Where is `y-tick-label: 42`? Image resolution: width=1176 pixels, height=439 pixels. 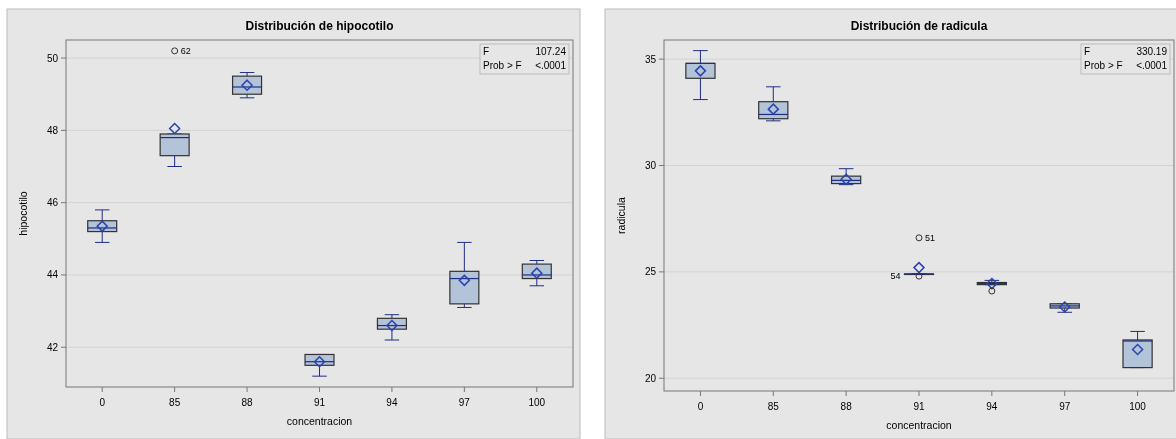
y-tick-label: 42 is located at coordinates (52, 347).